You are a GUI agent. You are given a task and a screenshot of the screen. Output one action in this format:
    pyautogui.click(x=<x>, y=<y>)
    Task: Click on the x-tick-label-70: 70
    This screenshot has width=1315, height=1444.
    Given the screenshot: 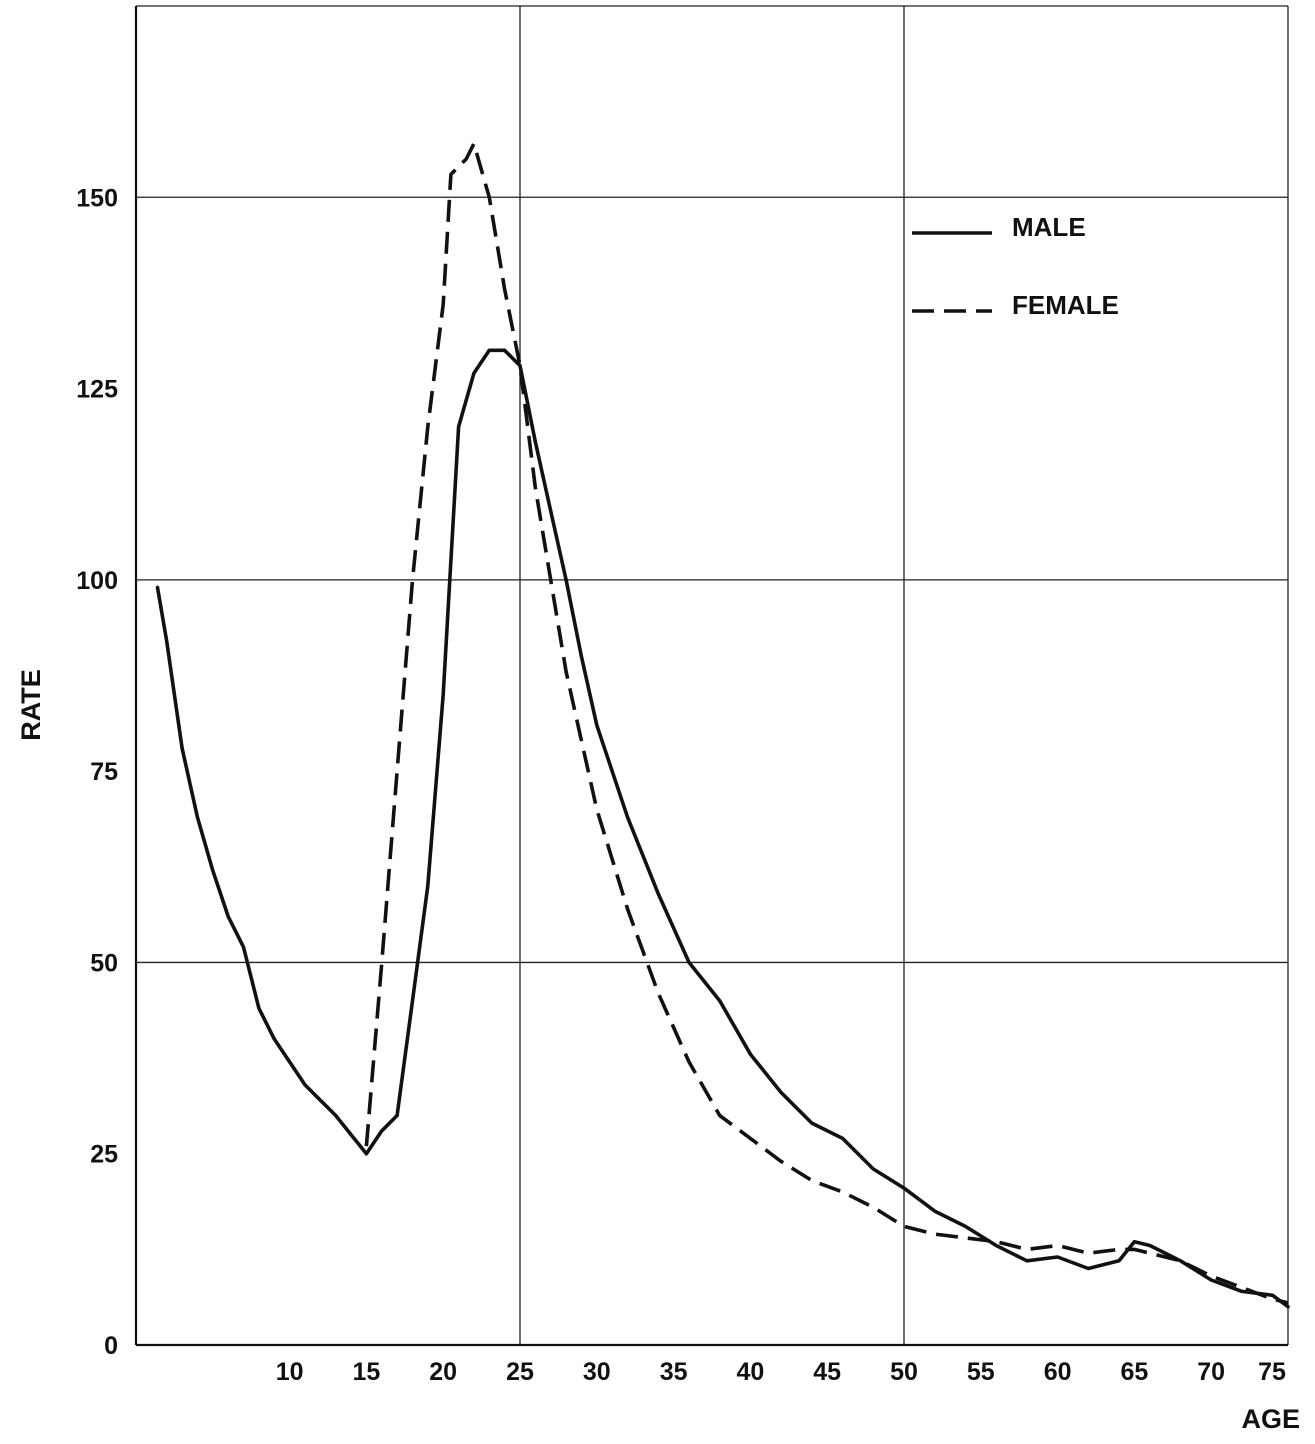 What is the action you would take?
    pyautogui.click(x=1211, y=1372)
    